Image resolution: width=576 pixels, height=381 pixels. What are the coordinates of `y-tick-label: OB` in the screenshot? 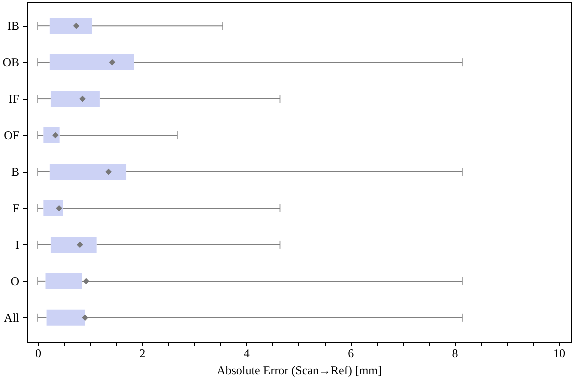 It's located at (11, 63).